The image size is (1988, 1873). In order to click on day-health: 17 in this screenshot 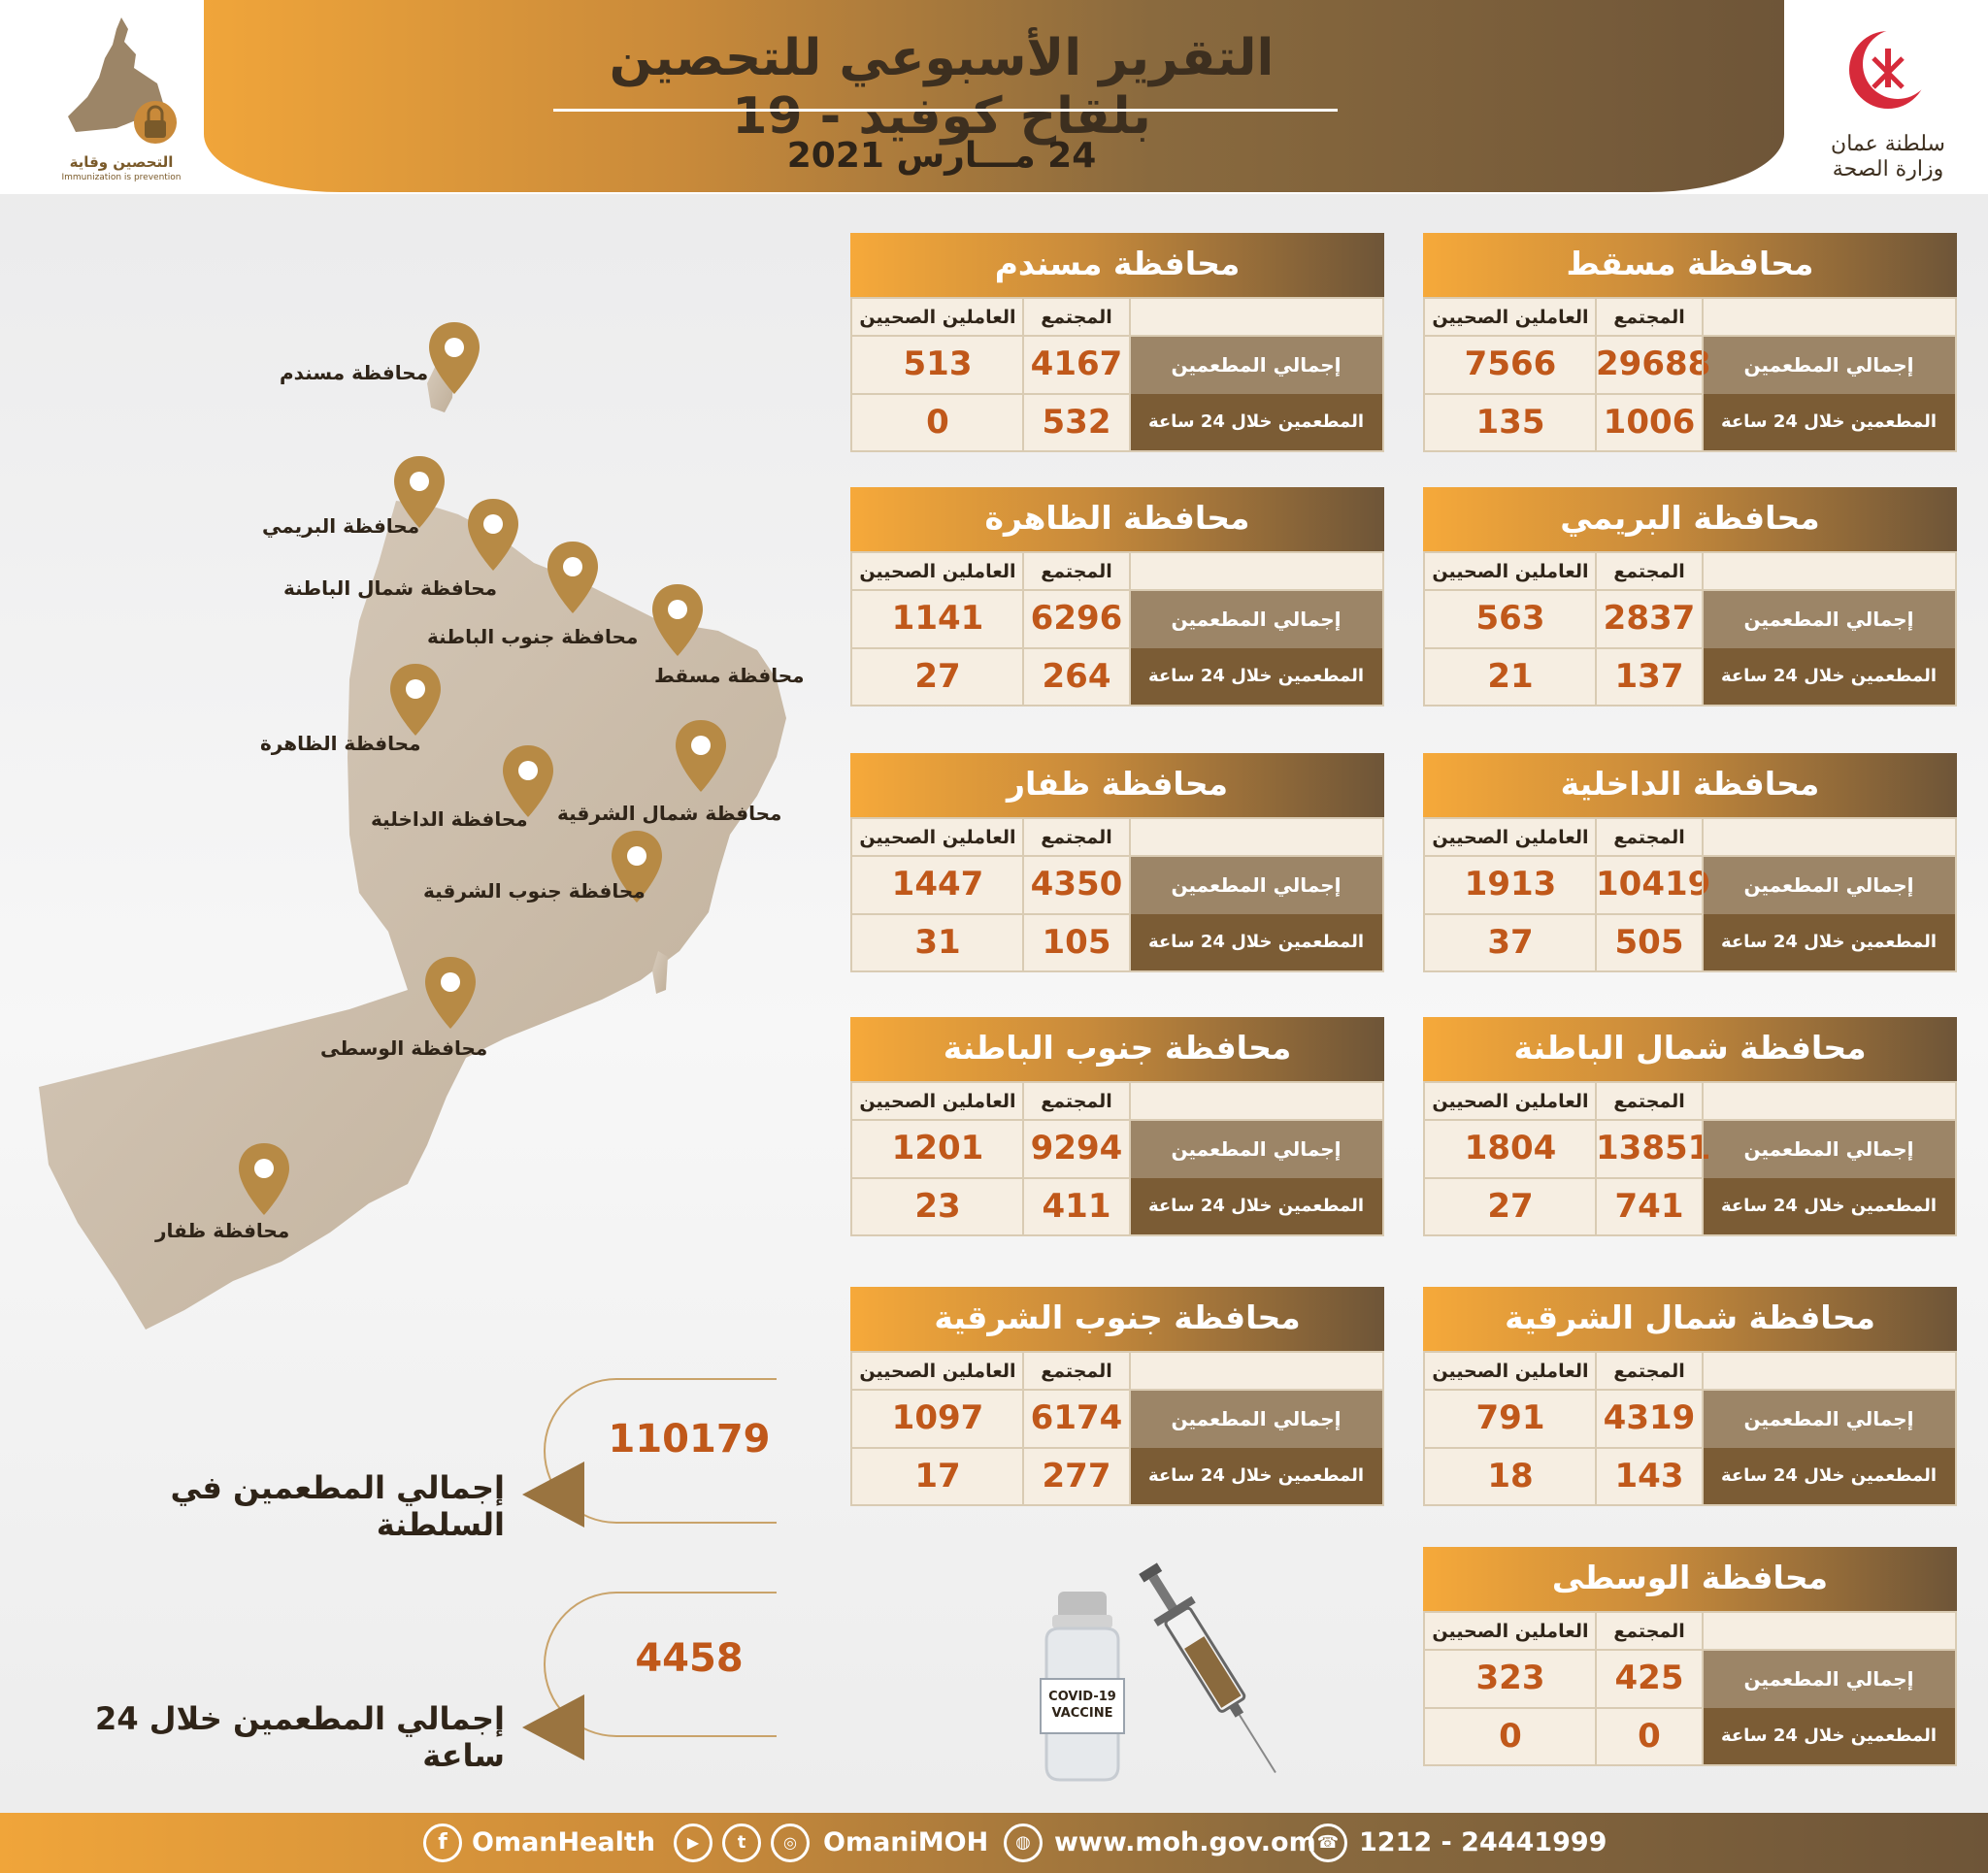, I will do `click(937, 1476)`.